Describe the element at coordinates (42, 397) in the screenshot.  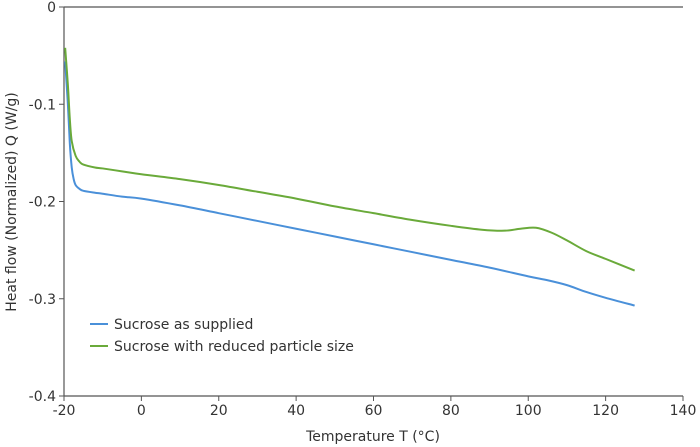
I see `y-tick-label: -0.4` at that location.